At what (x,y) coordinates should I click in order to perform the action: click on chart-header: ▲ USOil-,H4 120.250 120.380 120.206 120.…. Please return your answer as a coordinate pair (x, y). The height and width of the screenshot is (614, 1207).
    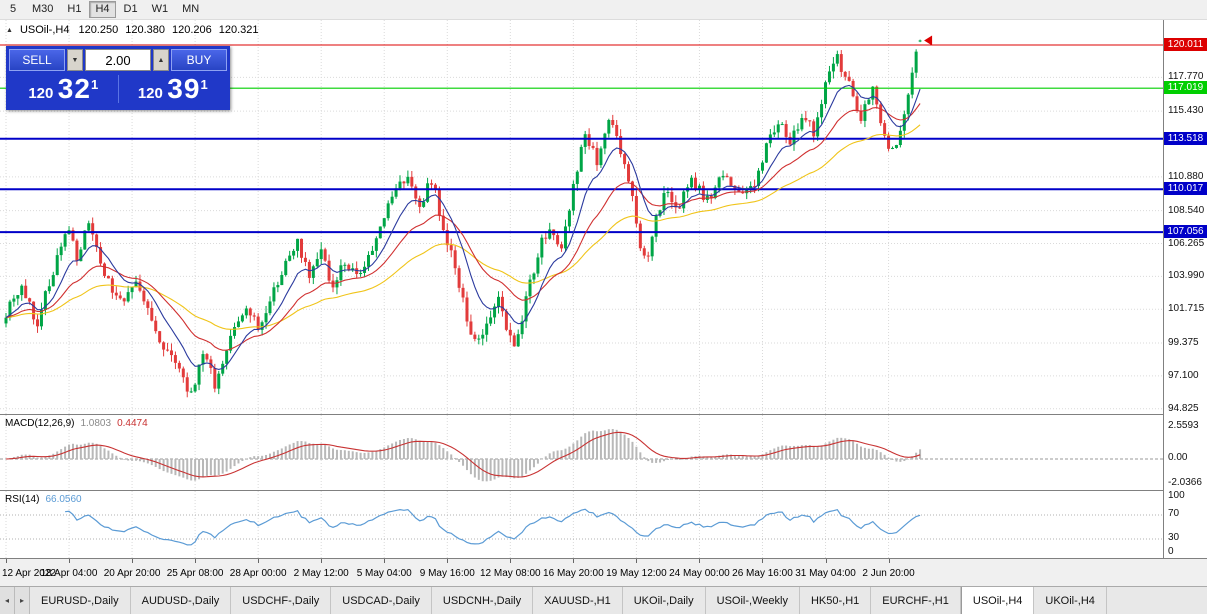
    Looking at the image, I should click on (132, 30).